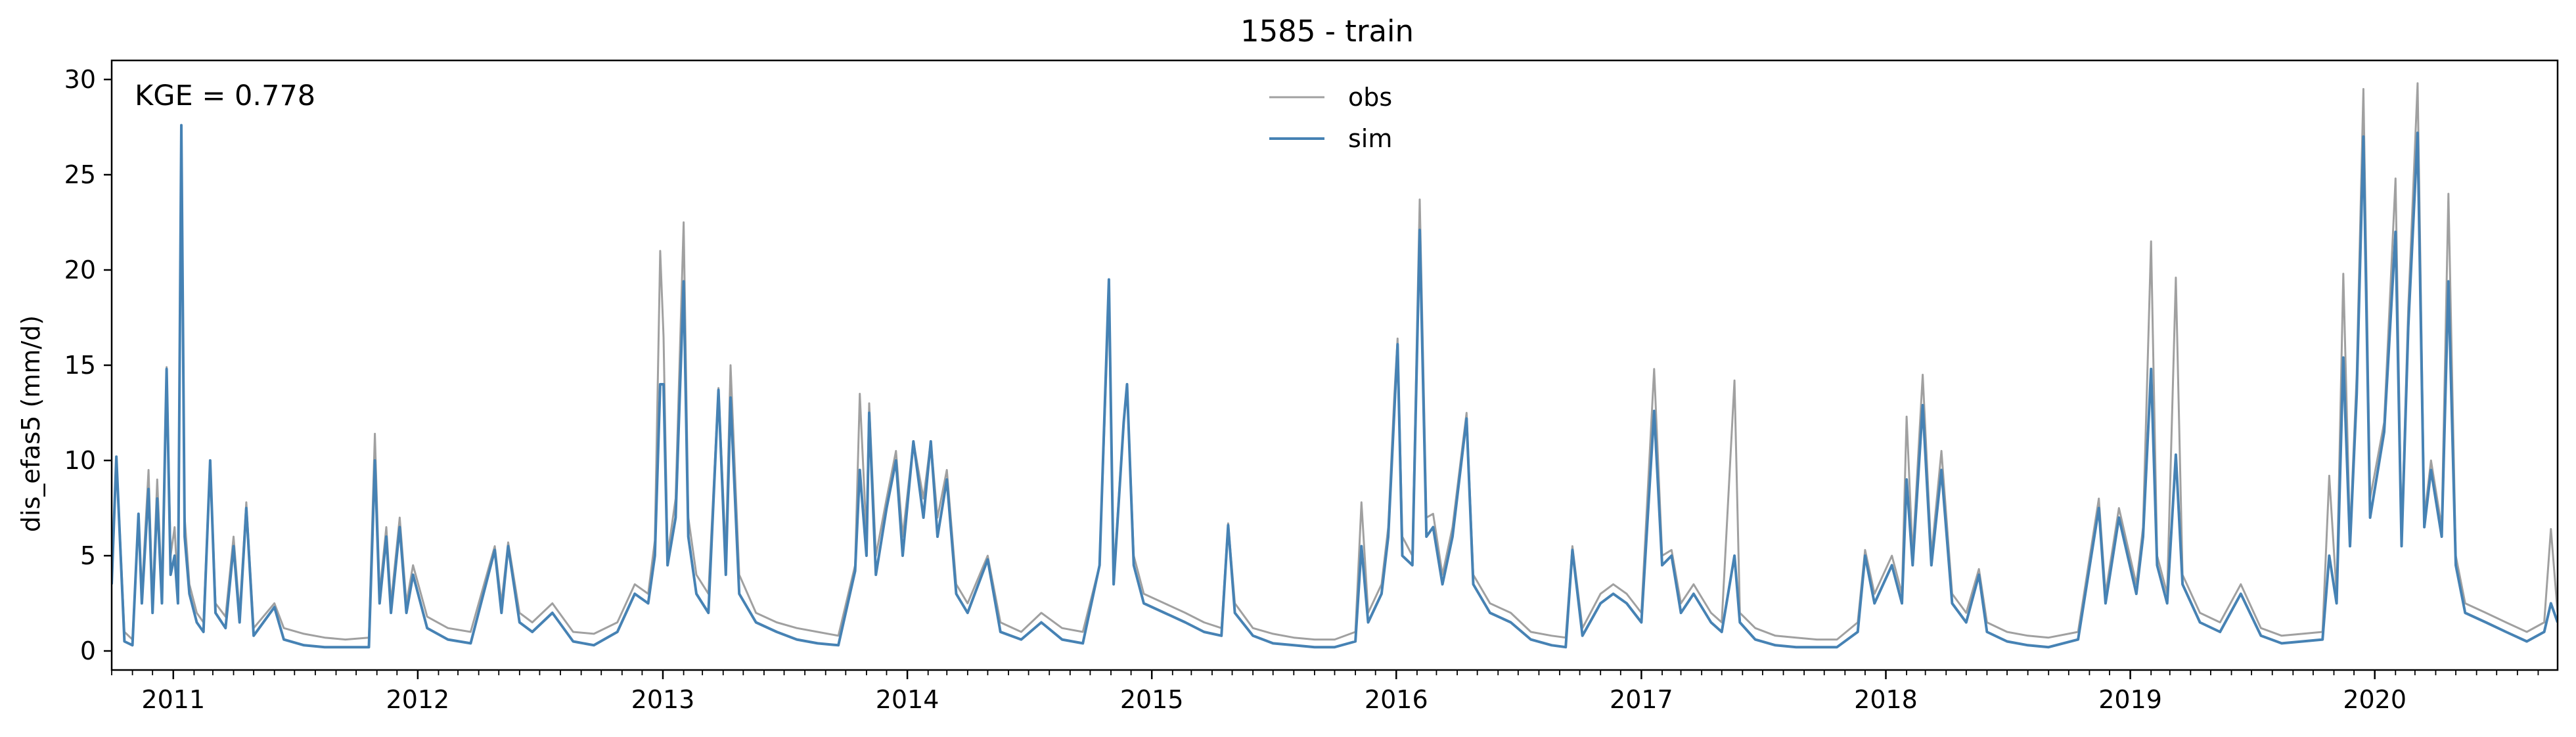 The image size is (2576, 737). Describe the element at coordinates (225, 95) in the screenshot. I see `kge-annotation: KGE = 0.778` at that location.